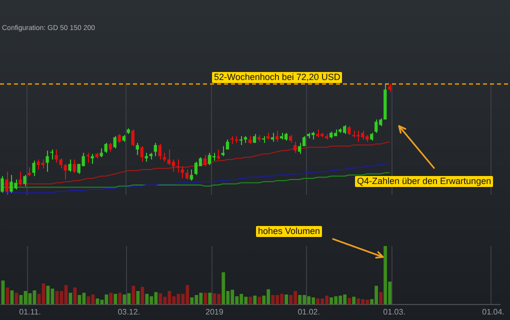 The width and height of the screenshot is (510, 320). I want to click on x-tick-label: 01.03., so click(394, 311).